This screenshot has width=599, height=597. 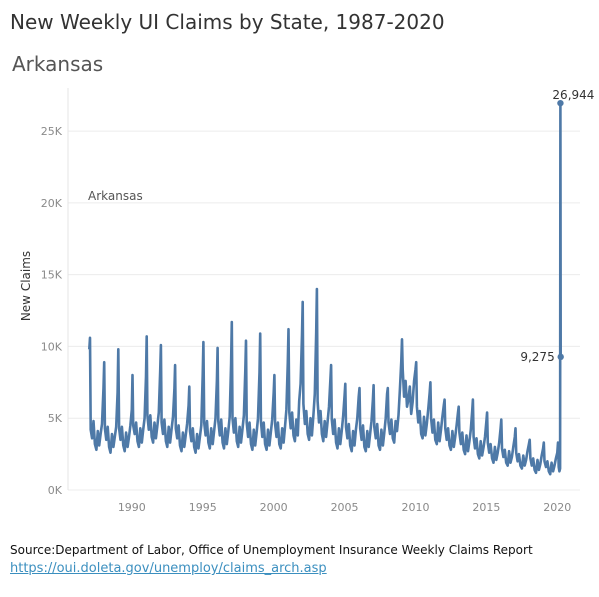 What do you see at coordinates (132, 507) in the screenshot?
I see `x-tick-label: 1990` at bounding box center [132, 507].